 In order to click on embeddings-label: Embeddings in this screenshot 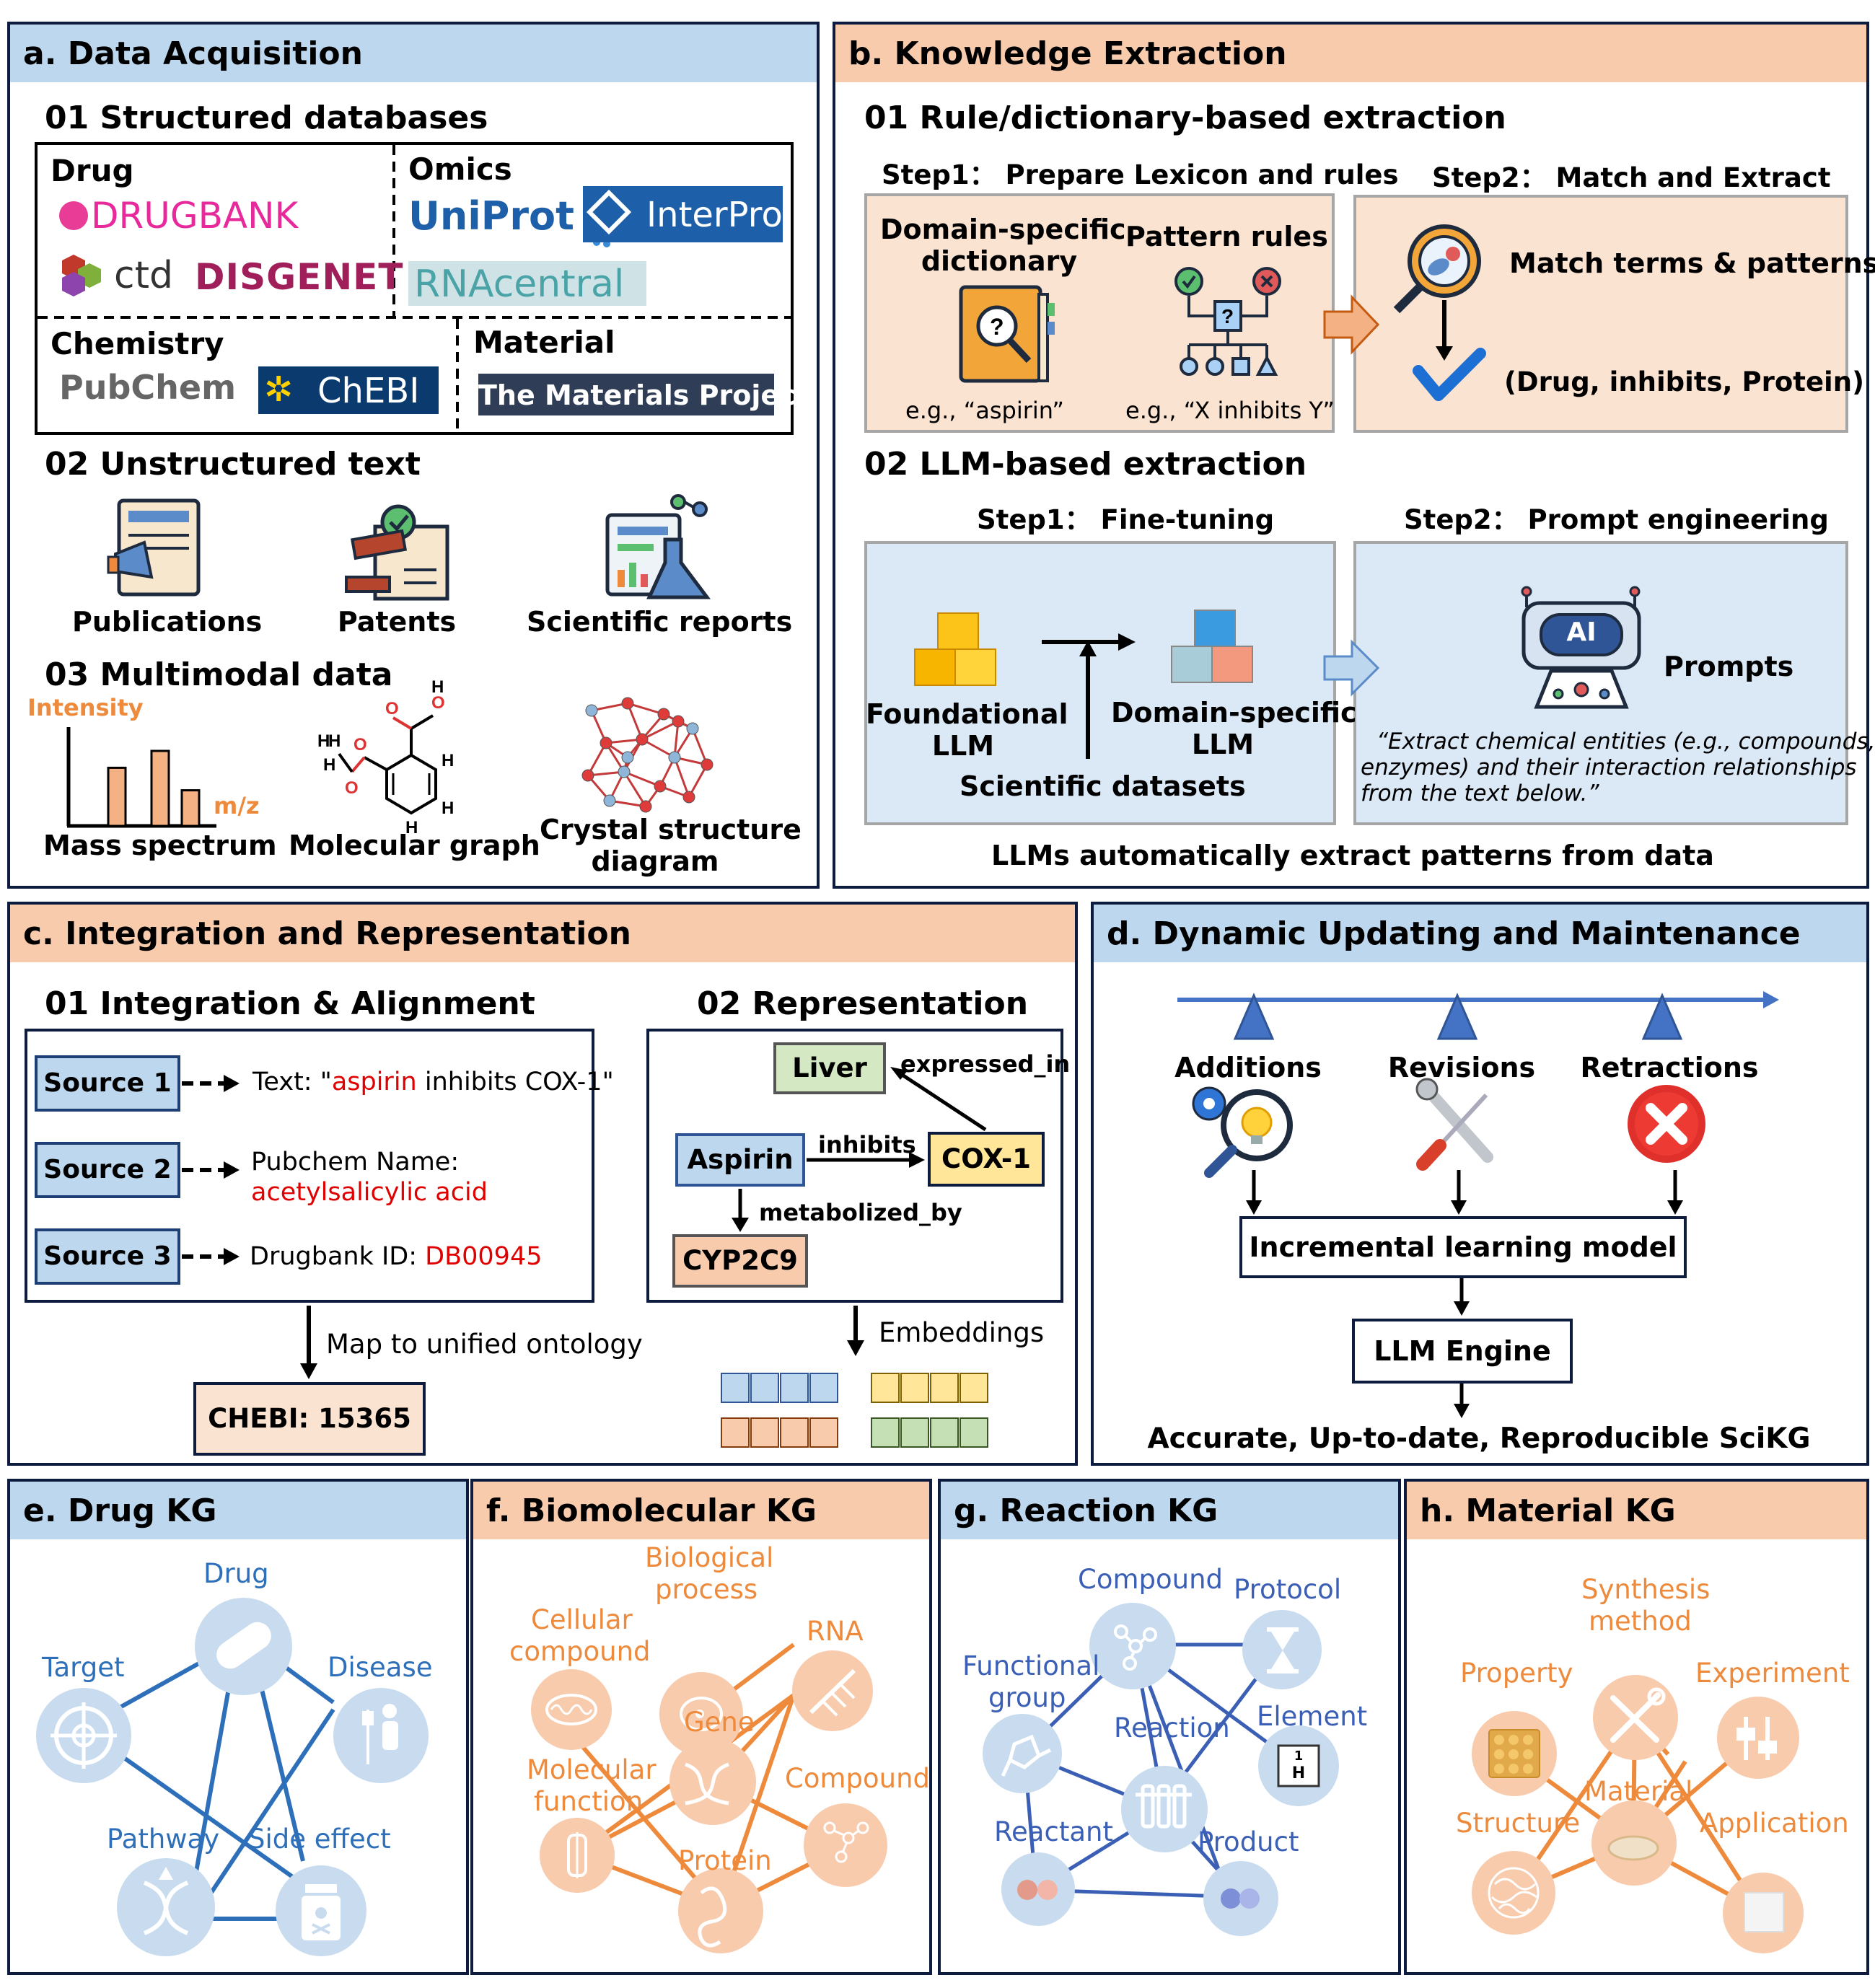, I will do `click(962, 1332)`.